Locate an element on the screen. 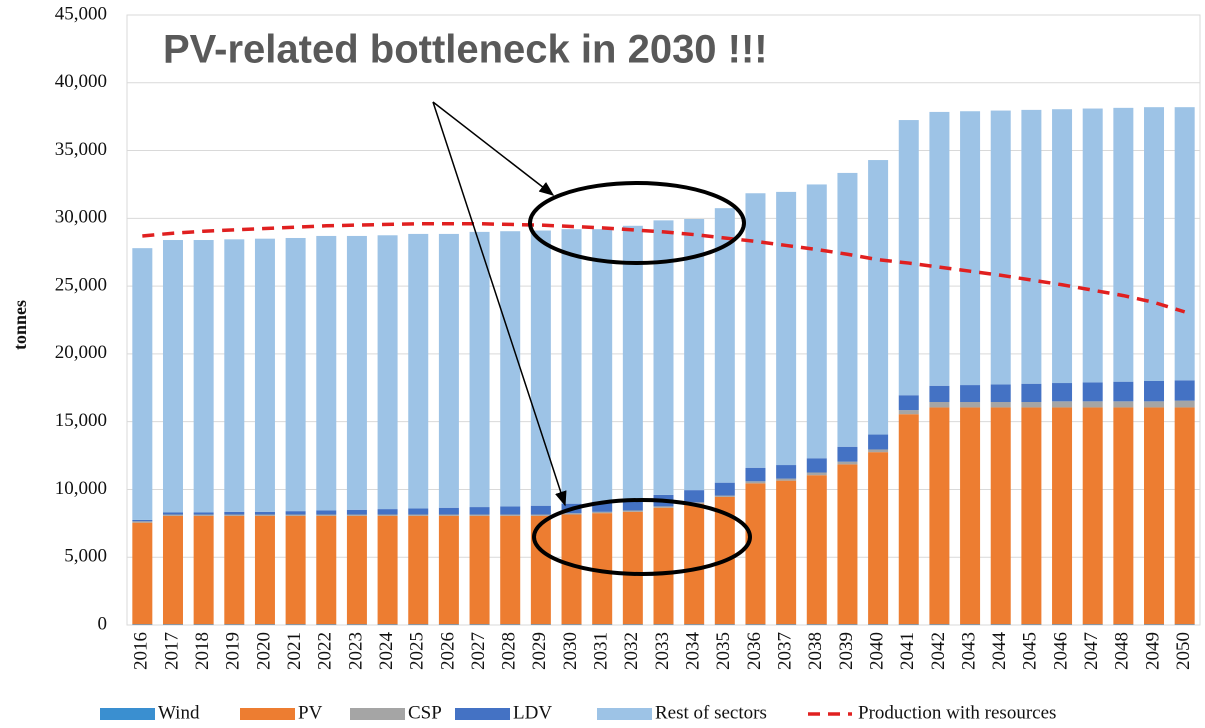  legend-label: Wind is located at coordinates (179, 712).